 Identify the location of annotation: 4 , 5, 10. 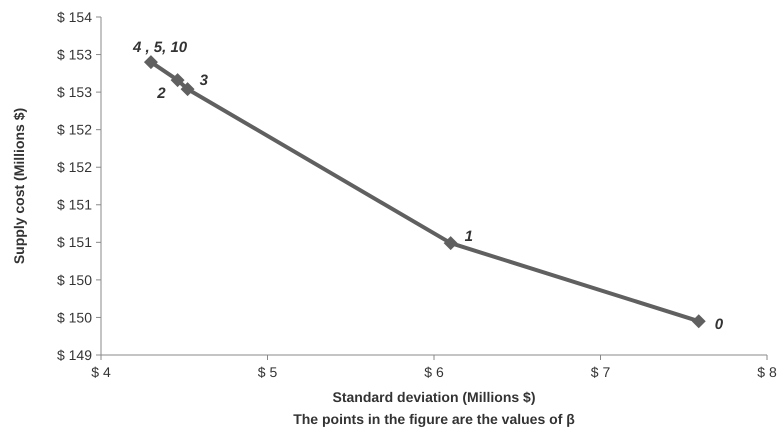
(160, 47).